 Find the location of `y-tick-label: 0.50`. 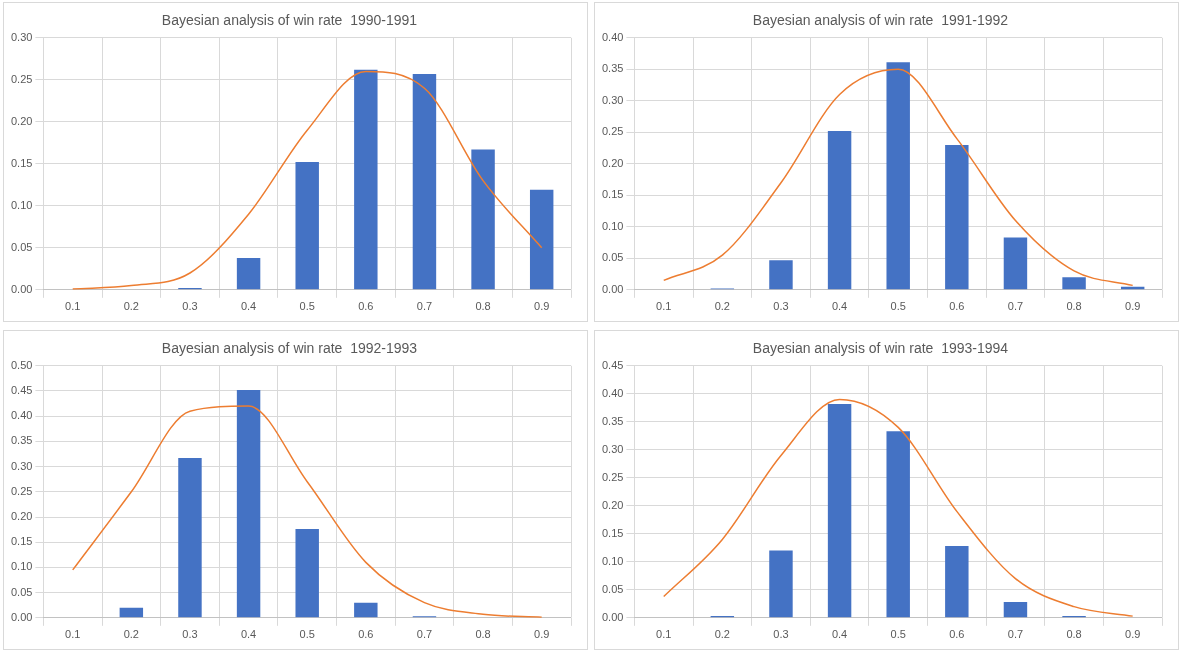

y-tick-label: 0.50 is located at coordinates (21, 364).